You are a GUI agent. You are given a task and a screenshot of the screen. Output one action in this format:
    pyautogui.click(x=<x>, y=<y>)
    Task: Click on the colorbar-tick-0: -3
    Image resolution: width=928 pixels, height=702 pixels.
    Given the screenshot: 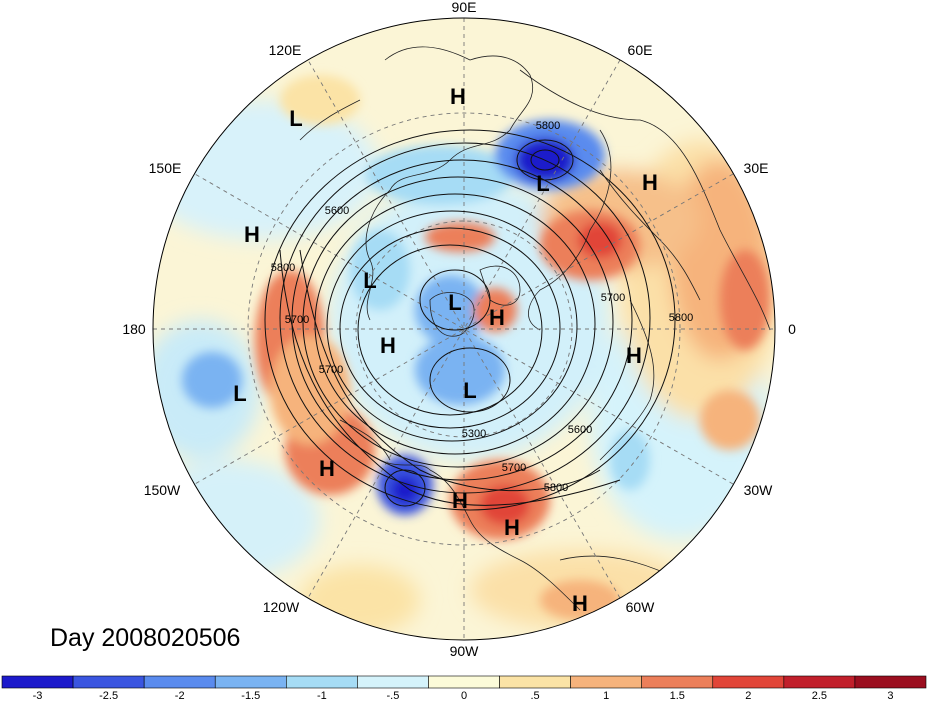 What is the action you would take?
    pyautogui.click(x=38, y=696)
    